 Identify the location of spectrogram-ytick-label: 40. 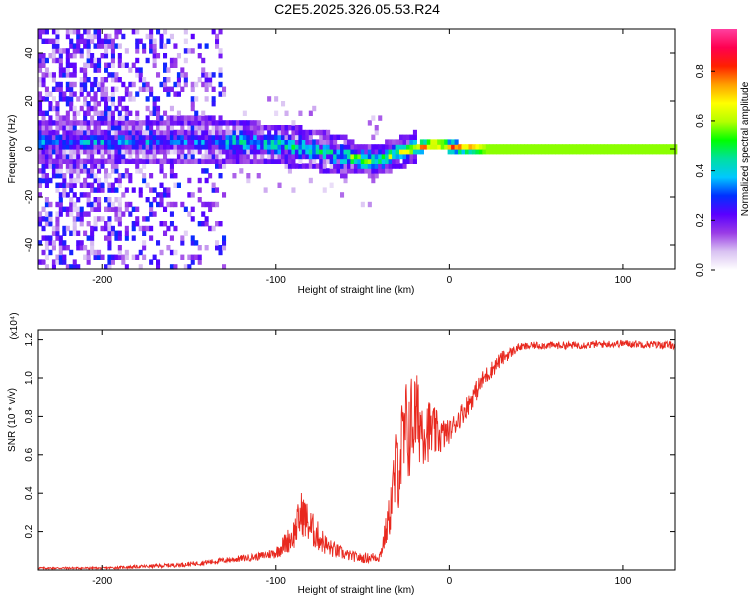
(29, 53).